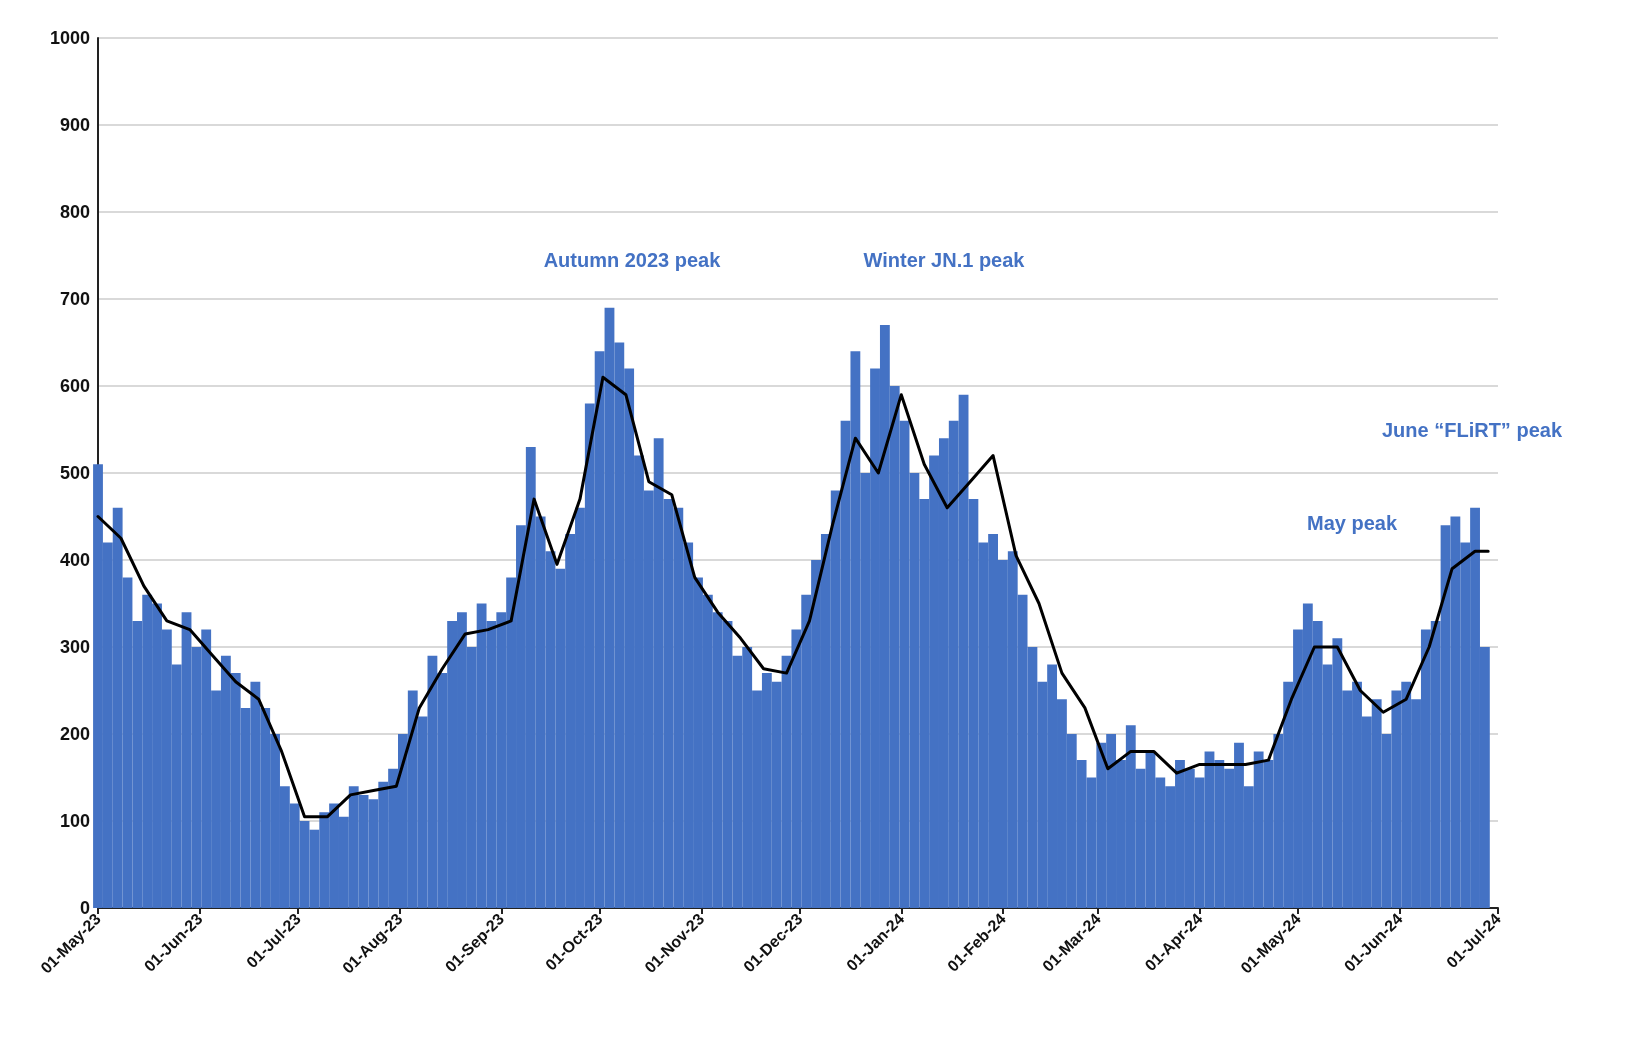 The image size is (1634, 1057). I want to click on annotation: Autumn 2023 peak, so click(632, 260).